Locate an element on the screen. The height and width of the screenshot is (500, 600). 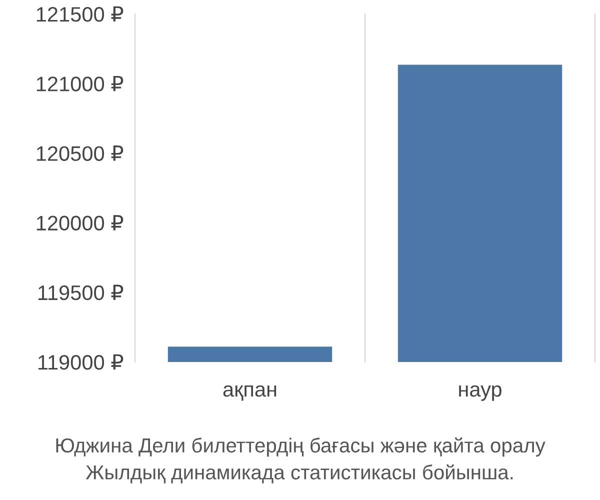
y-tick-label: 121500 ₽ is located at coordinates (80, 14).